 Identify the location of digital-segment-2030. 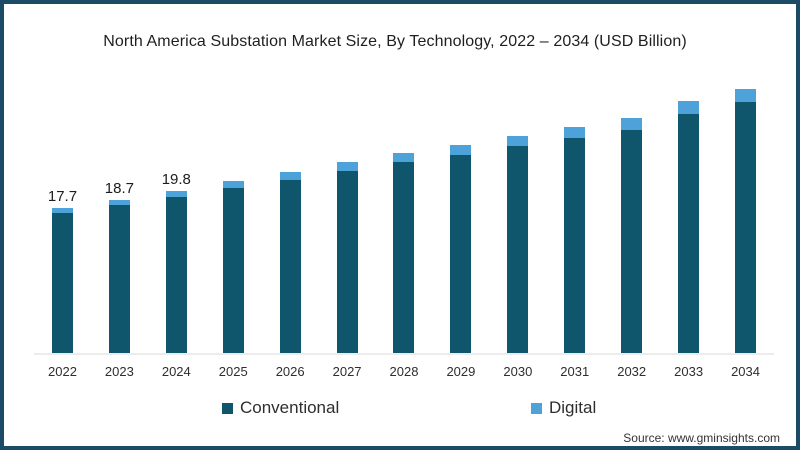
(518, 141).